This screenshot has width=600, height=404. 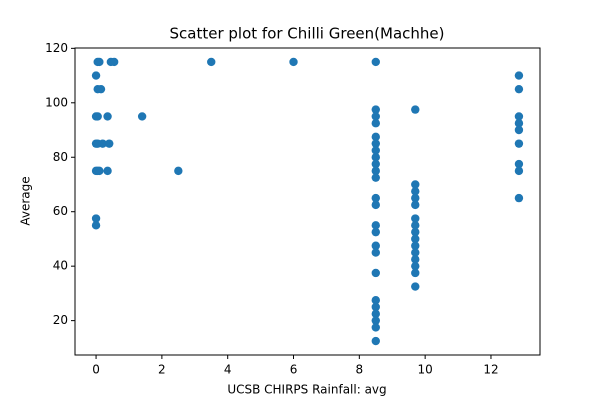 What do you see at coordinates (60, 211) in the screenshot?
I see `y-tick-label: 60` at bounding box center [60, 211].